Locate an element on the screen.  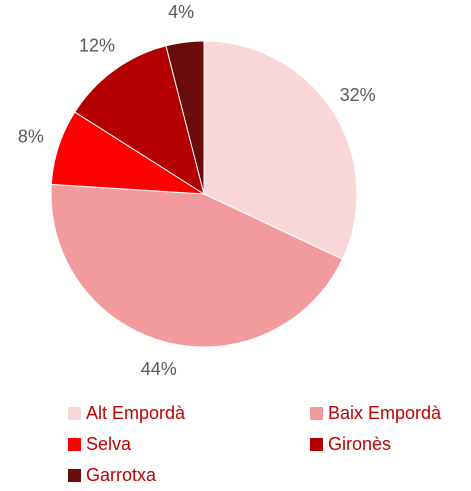
legend-label: Selva is located at coordinates (109, 444).